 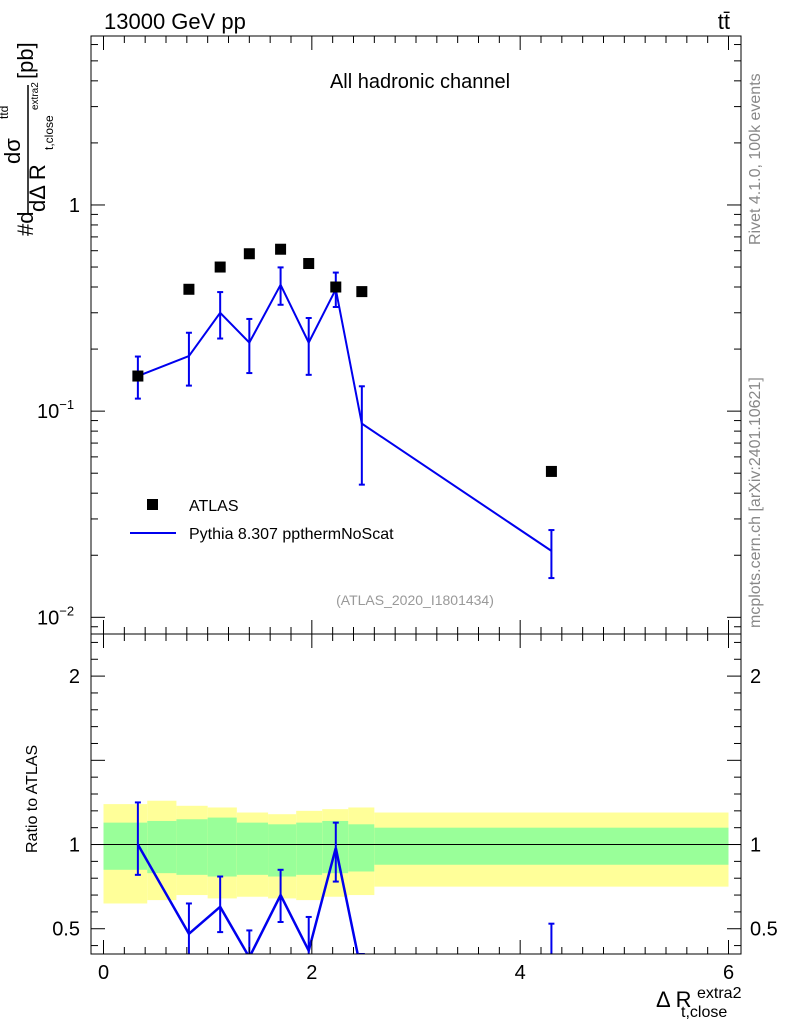 What do you see at coordinates (32, 799) in the screenshot?
I see `ratio-y-label: Ratio to ATLAS` at bounding box center [32, 799].